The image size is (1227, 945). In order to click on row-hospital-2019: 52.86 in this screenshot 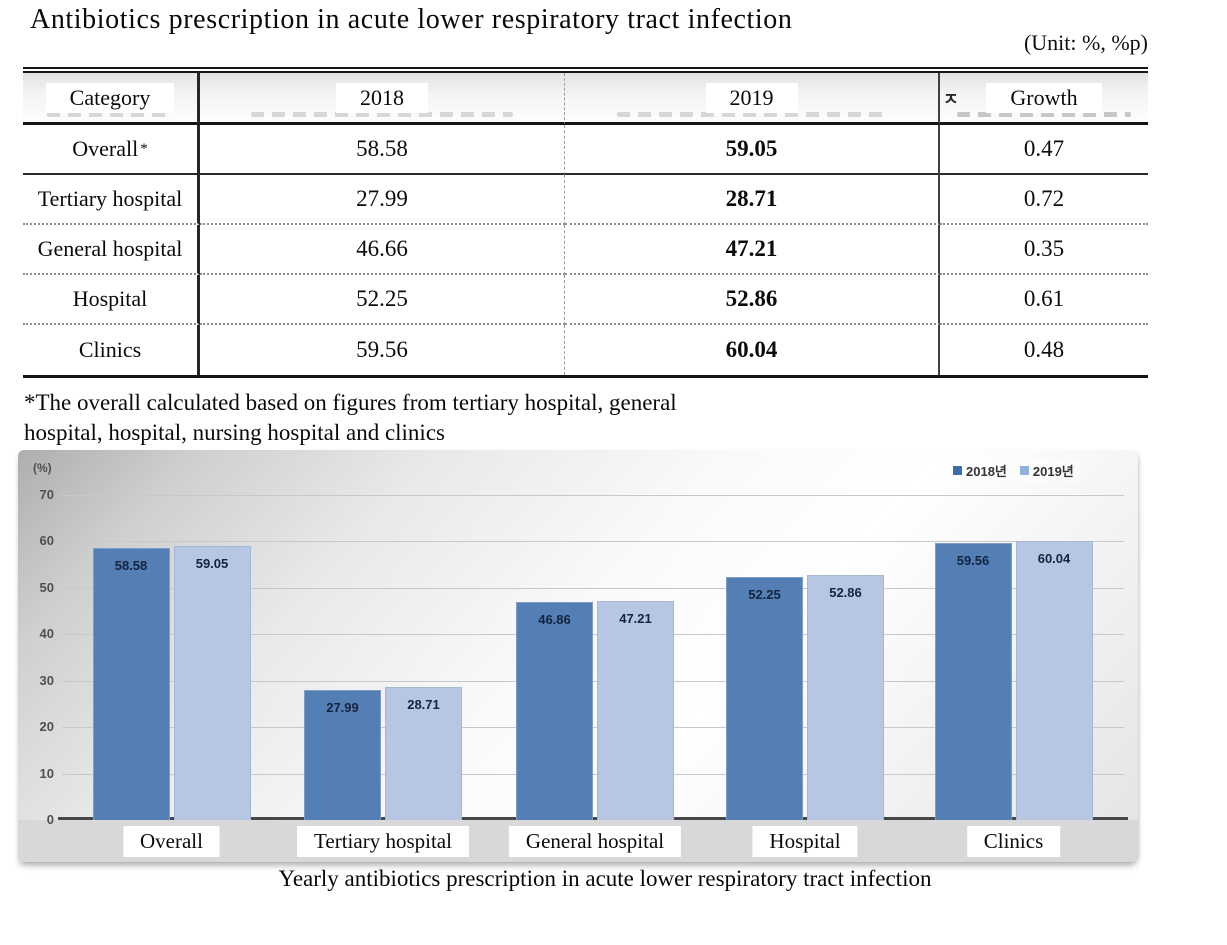, I will do `click(752, 300)`.